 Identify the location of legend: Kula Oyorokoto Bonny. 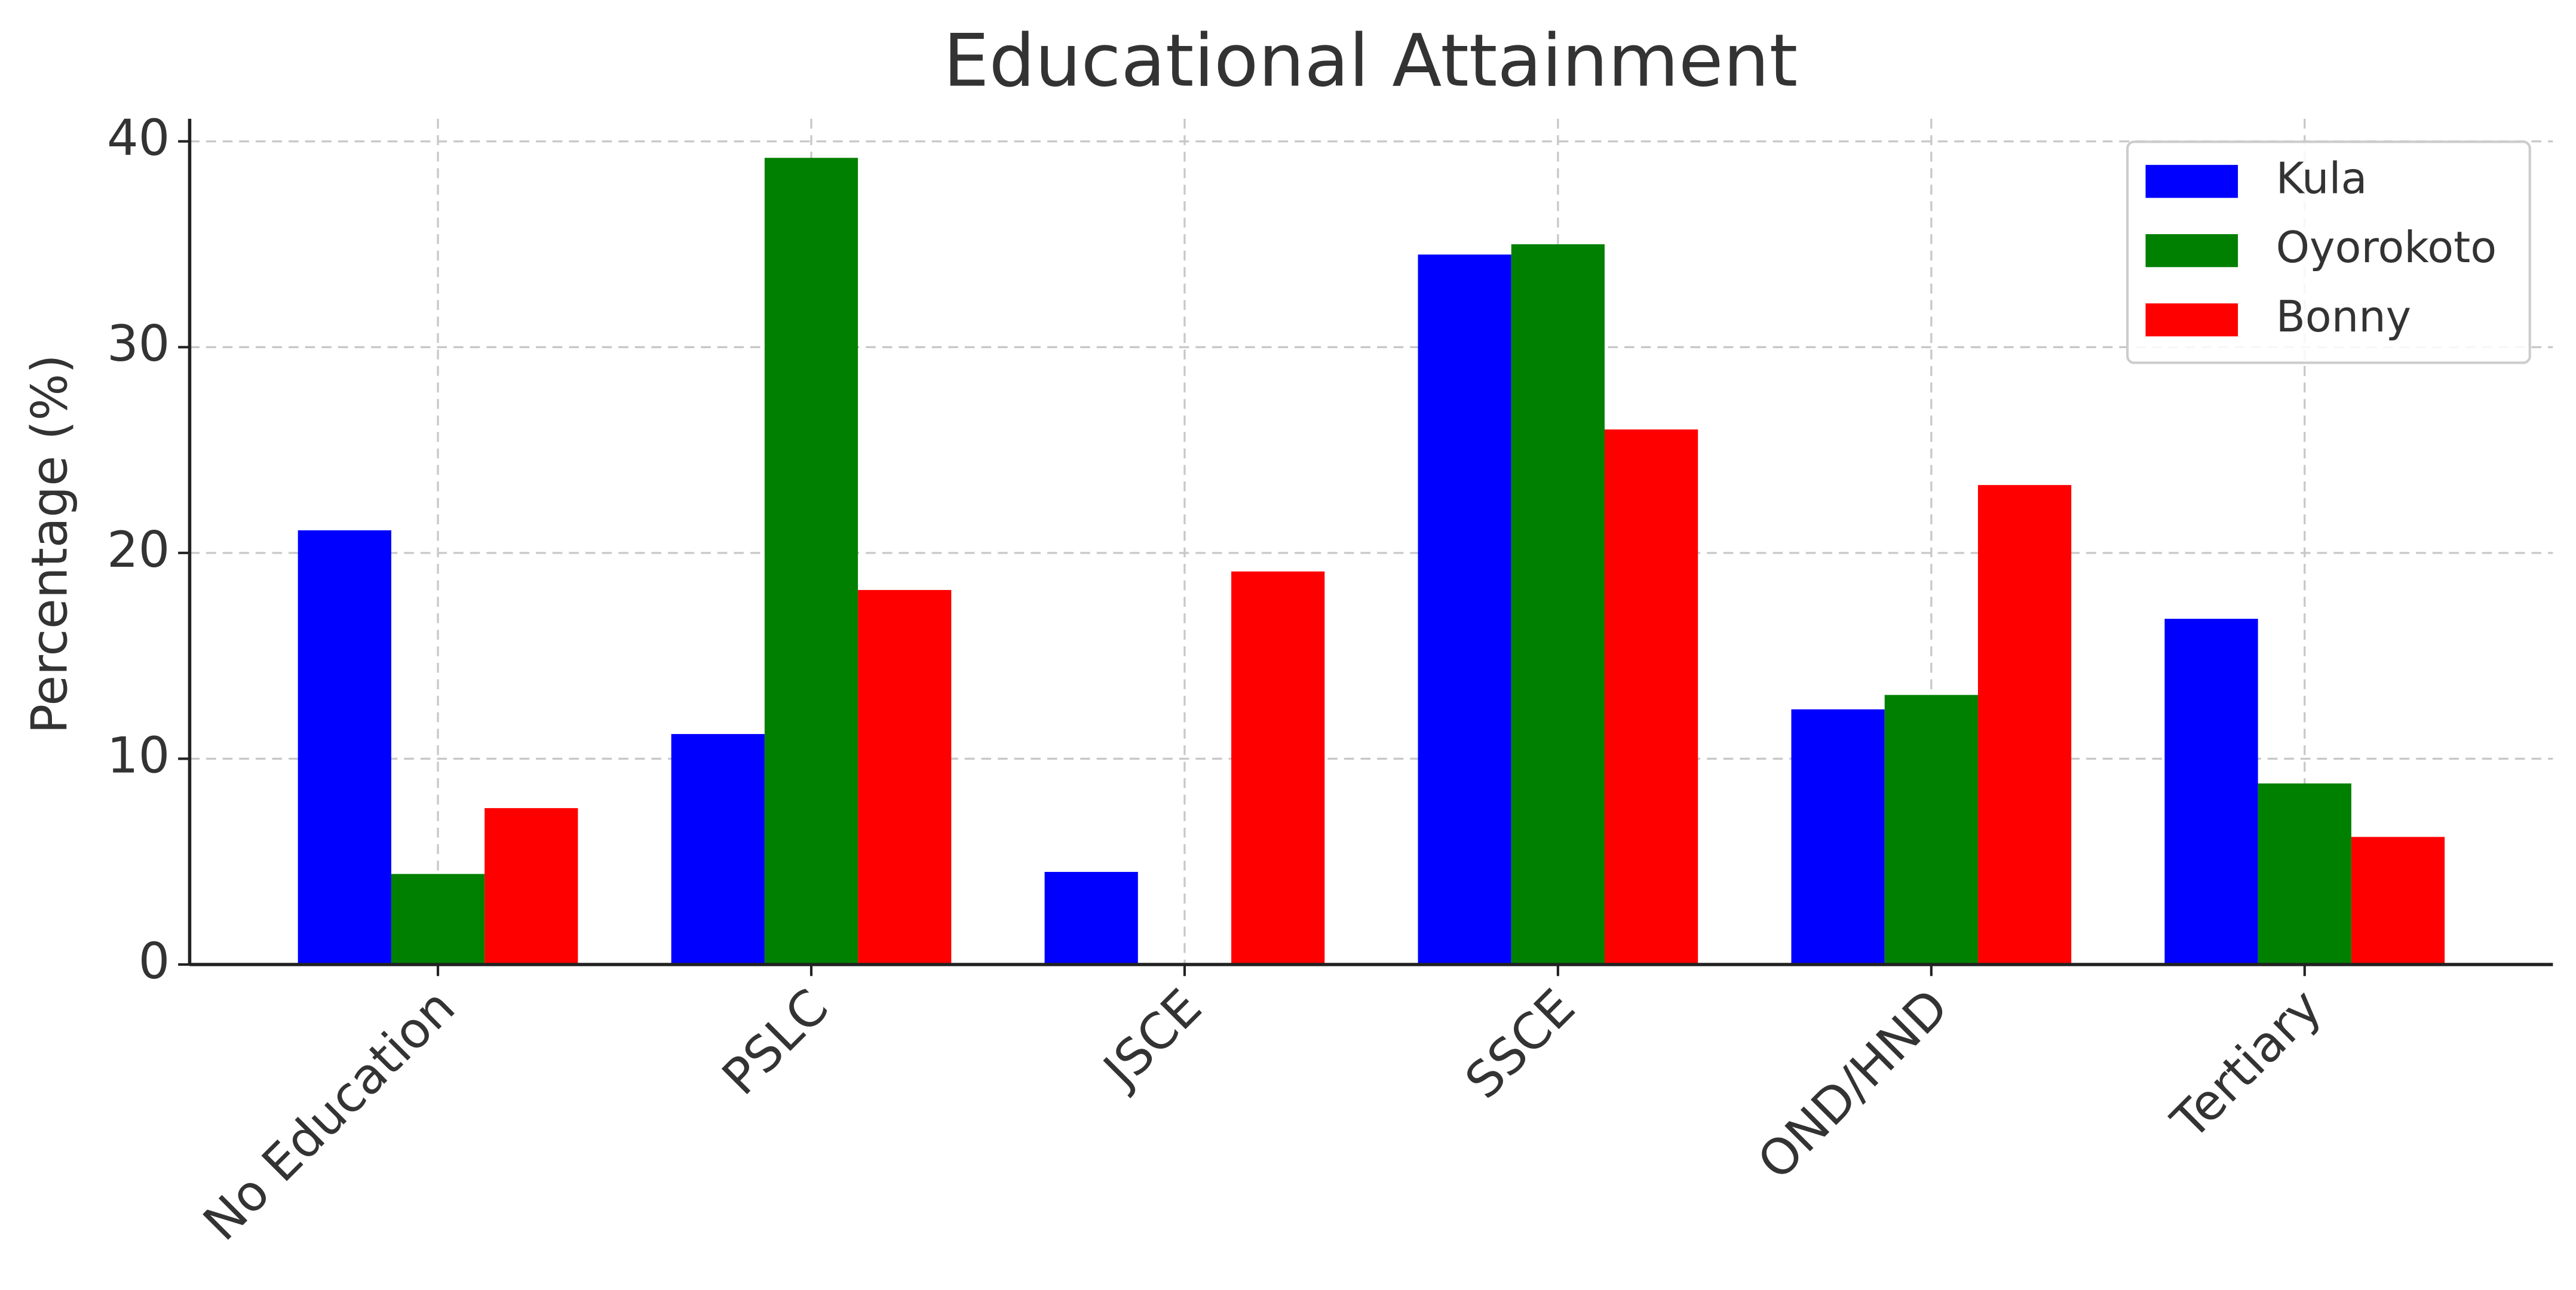
(2328, 252).